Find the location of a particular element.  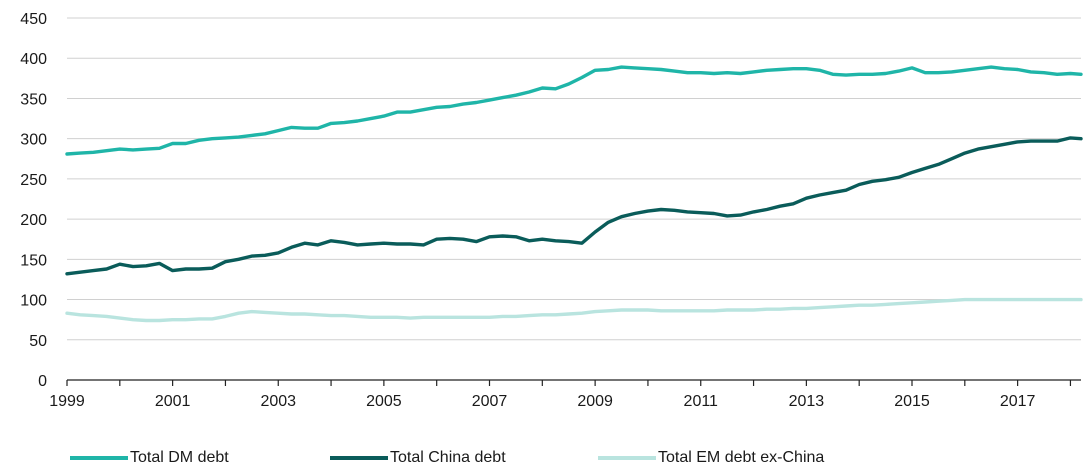

y-tick-label-350: 350 is located at coordinates (33, 99).